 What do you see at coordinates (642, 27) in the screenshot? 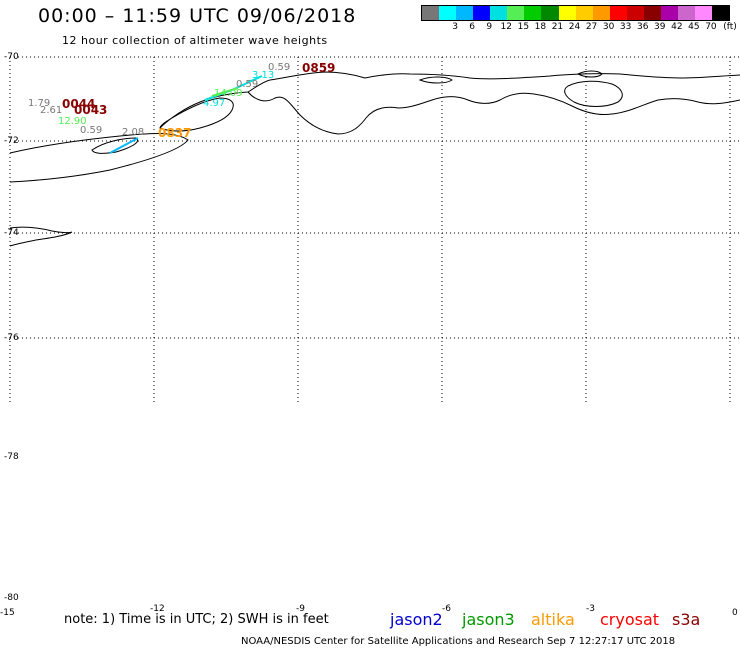
I see `legend-label-11: 36` at bounding box center [642, 27].